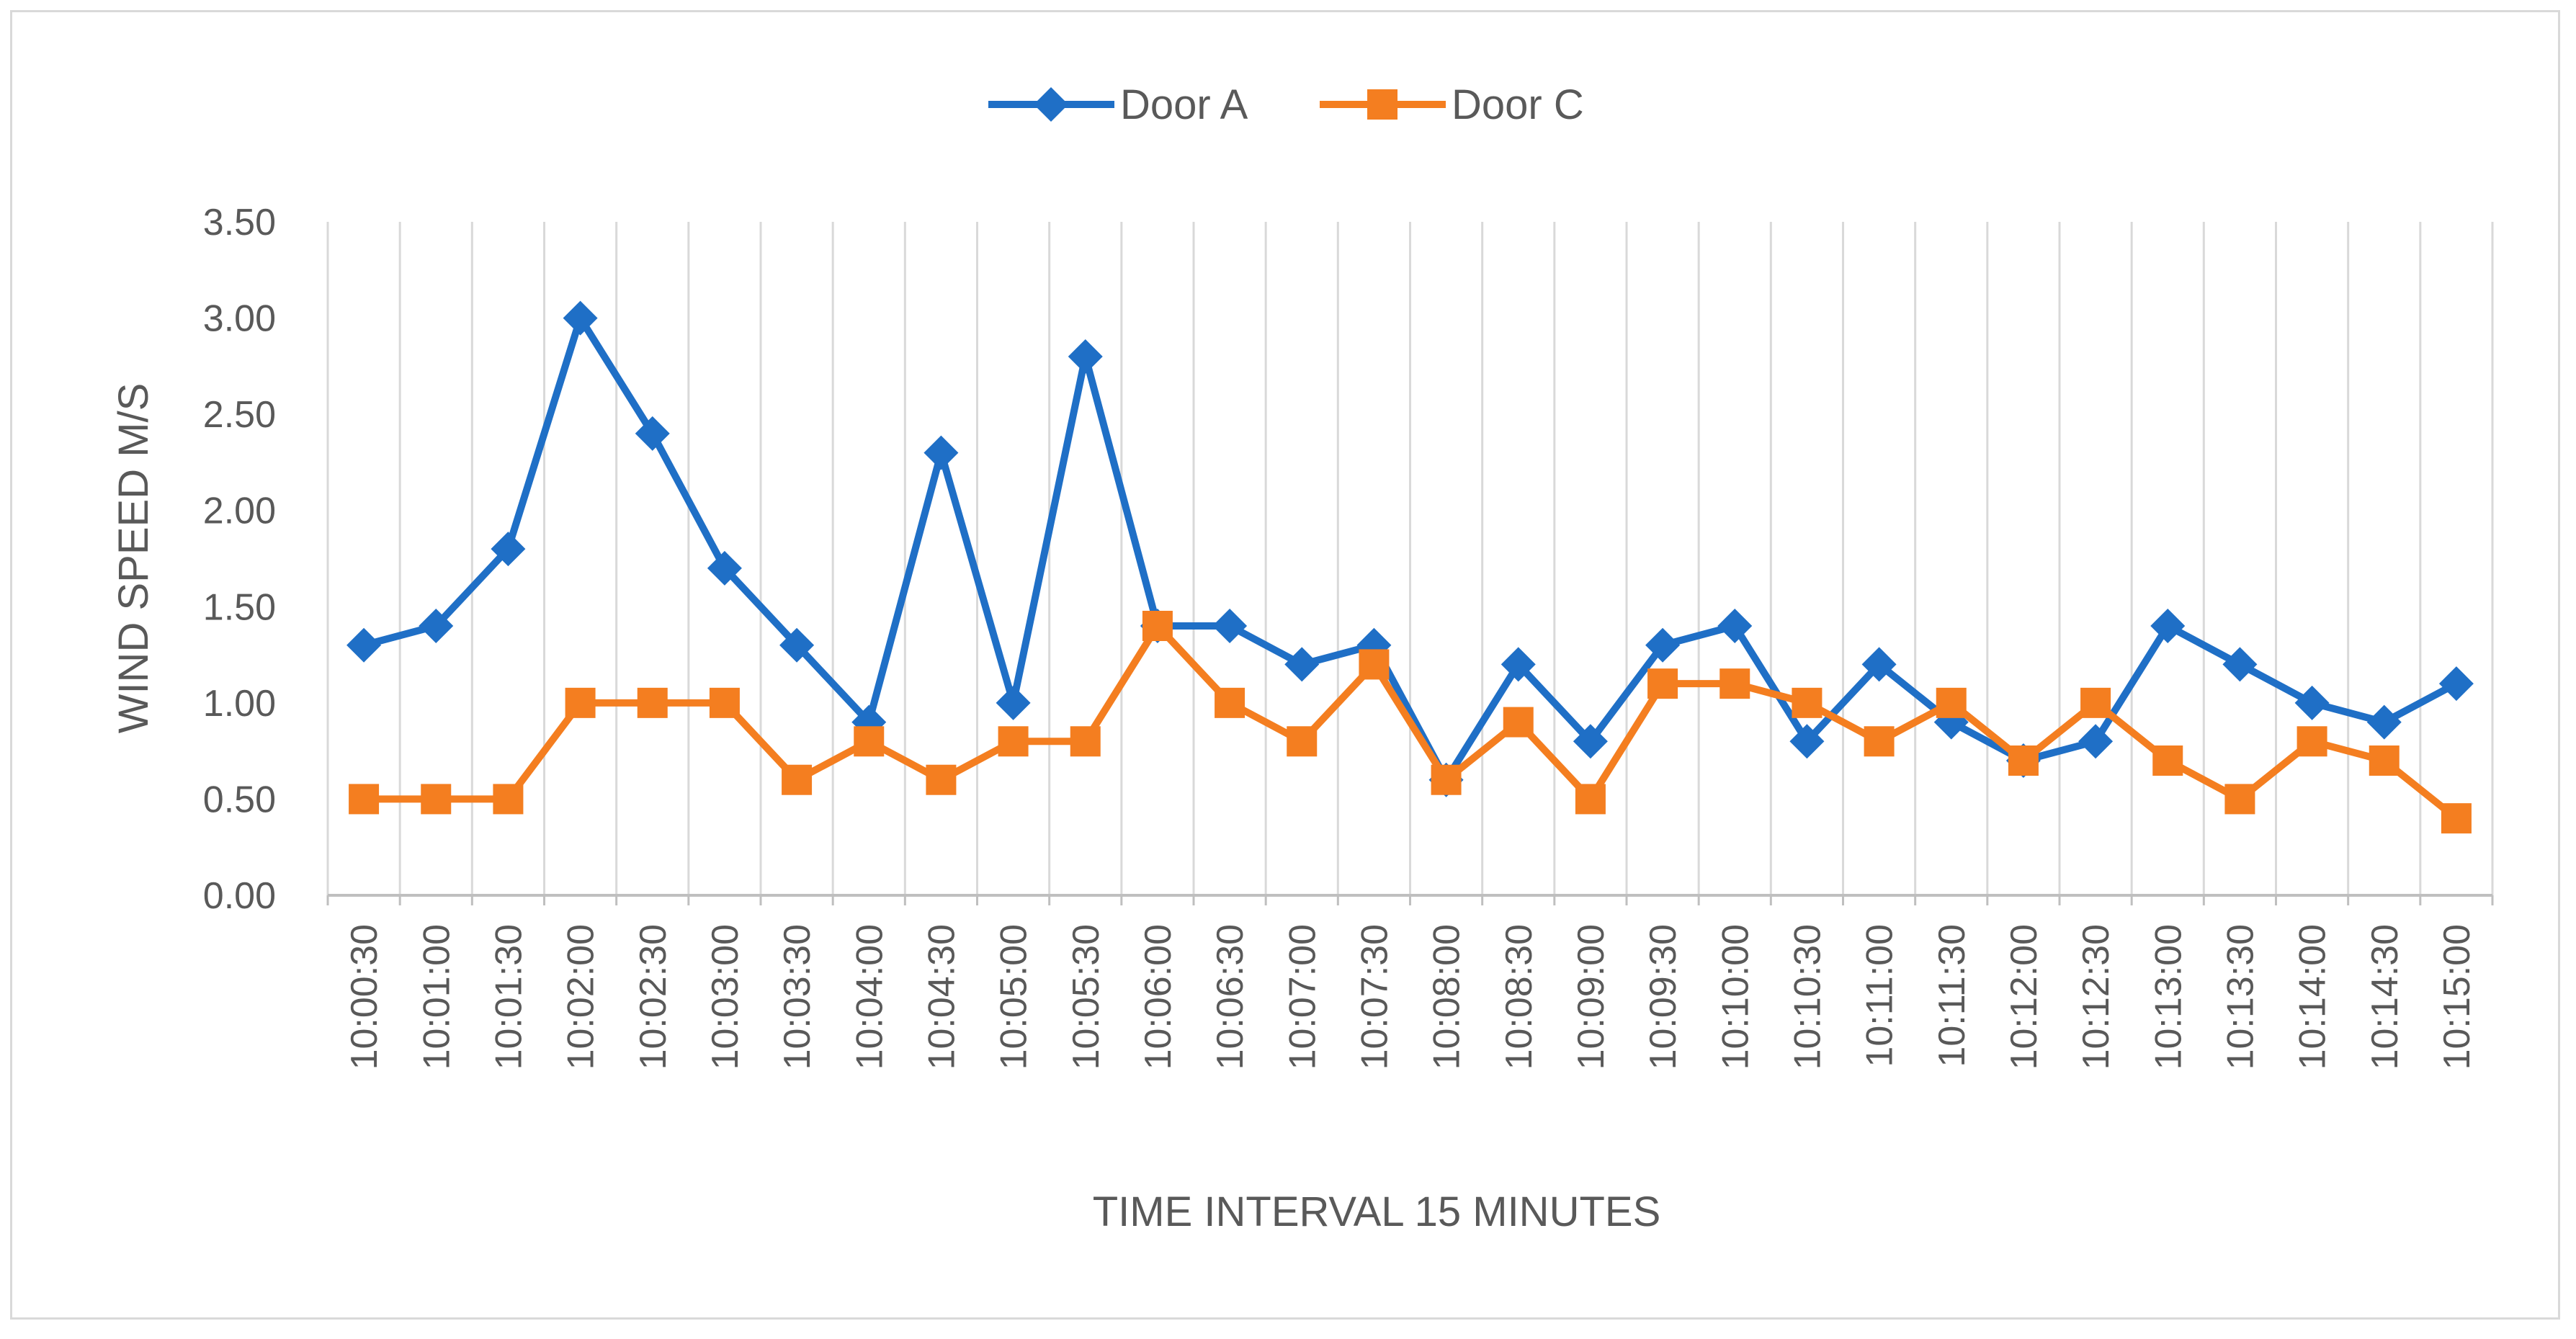 The height and width of the screenshot is (1339, 2576). I want to click on x-tick-label: 10:15:00, so click(2457, 997).